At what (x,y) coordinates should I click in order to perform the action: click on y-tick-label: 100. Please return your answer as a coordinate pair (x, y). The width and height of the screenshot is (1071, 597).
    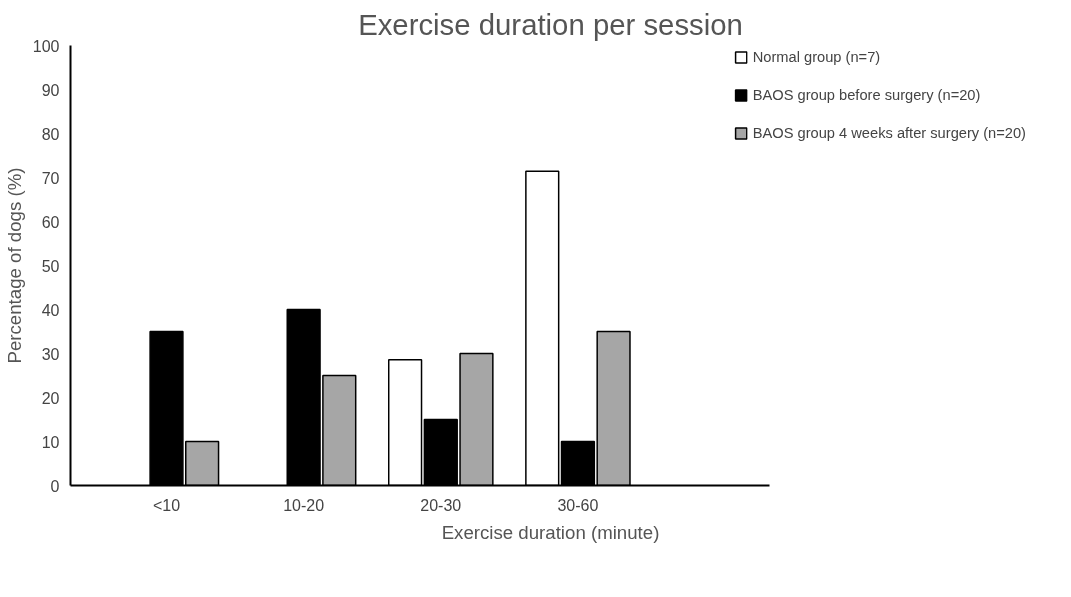
    Looking at the image, I should click on (46, 46).